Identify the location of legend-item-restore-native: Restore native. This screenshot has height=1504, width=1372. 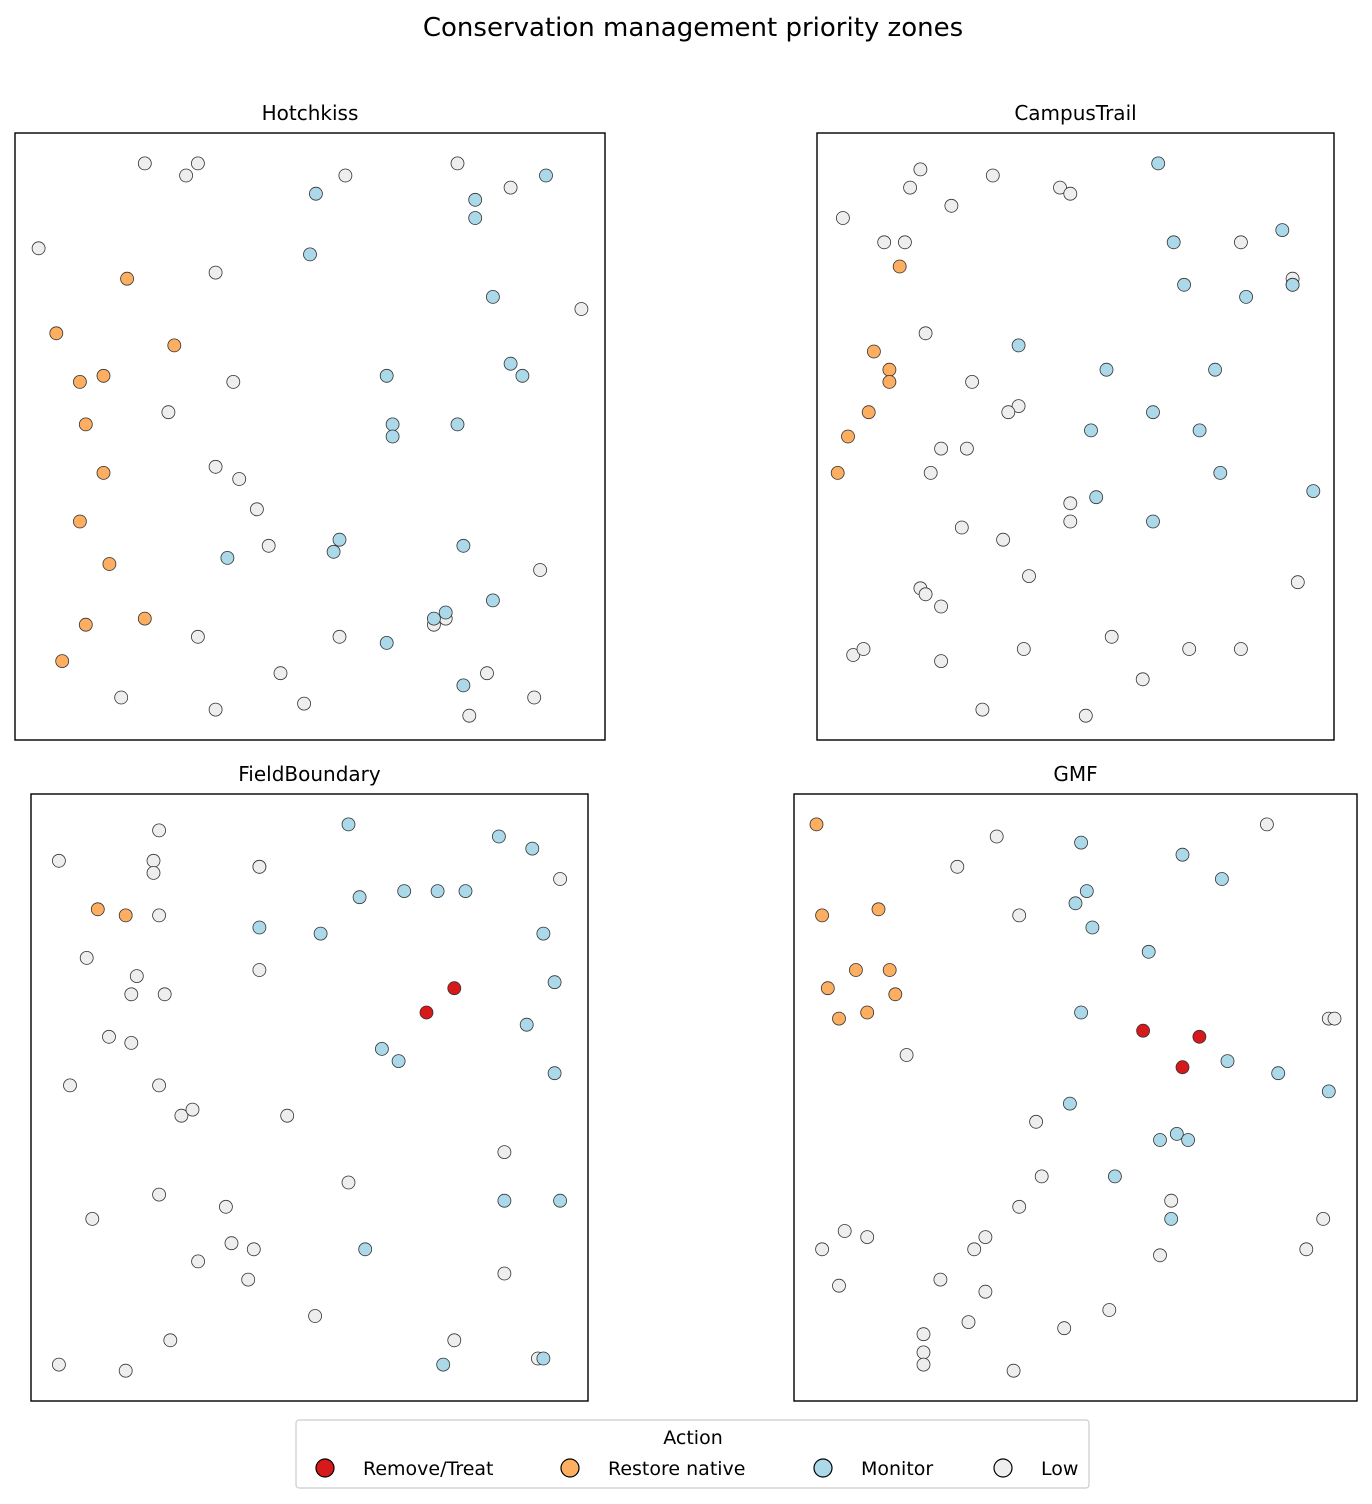
(652, 1469).